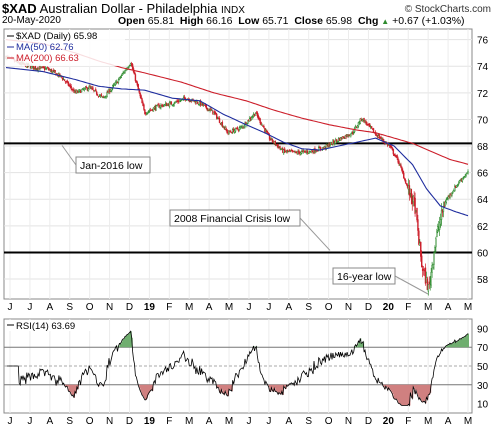 The height and width of the screenshot is (428, 495). Describe the element at coordinates (483, 147) in the screenshot. I see `price-y-tick-label: 68` at that location.